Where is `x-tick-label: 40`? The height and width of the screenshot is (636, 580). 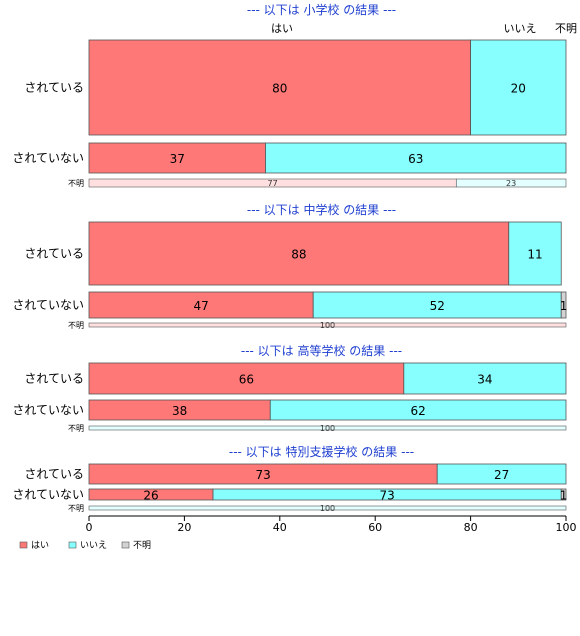 x-tick-label: 40 is located at coordinates (280, 527).